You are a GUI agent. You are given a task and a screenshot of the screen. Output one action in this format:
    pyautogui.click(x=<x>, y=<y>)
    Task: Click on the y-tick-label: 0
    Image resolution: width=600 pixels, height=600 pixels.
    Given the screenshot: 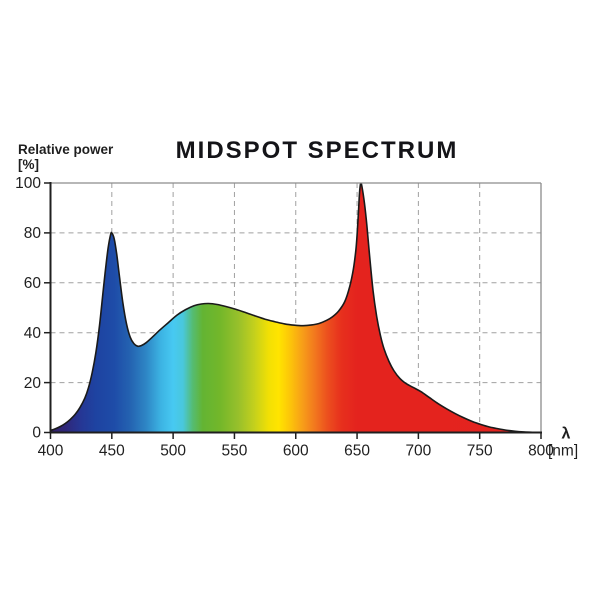 What is the action you would take?
    pyautogui.click(x=36, y=433)
    